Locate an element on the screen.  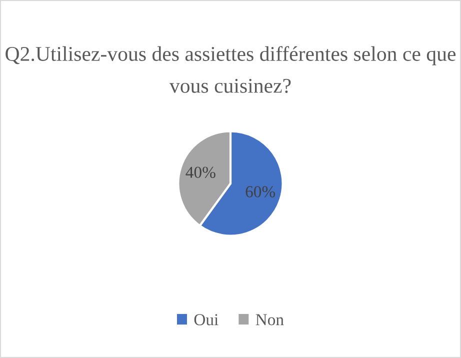
data-label: 60% is located at coordinates (261, 192).